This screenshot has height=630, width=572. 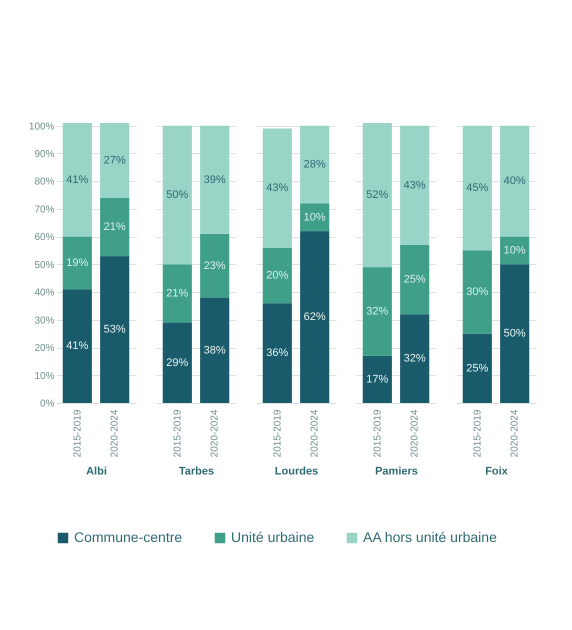 What do you see at coordinates (44, 376) in the screenshot?
I see `y-tick-label: 10%` at bounding box center [44, 376].